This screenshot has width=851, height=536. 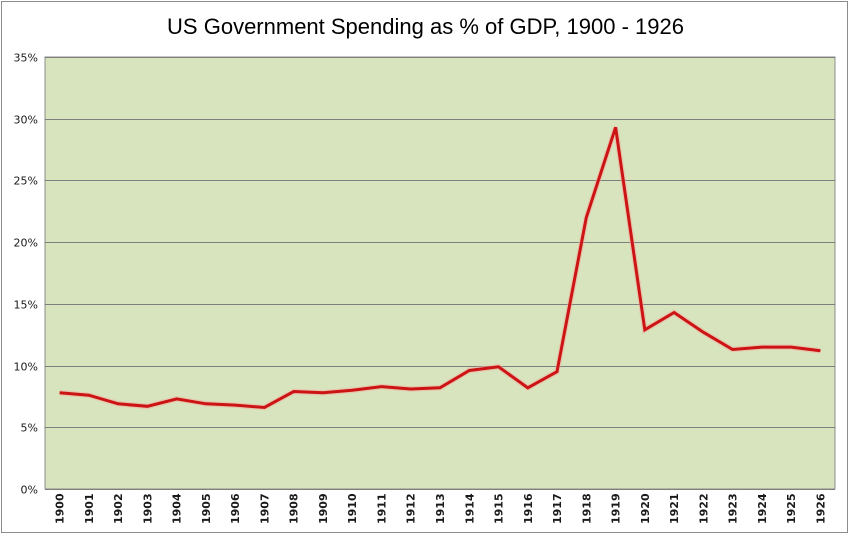 What do you see at coordinates (235, 508) in the screenshot?
I see `x-tick-label: 1906` at bounding box center [235, 508].